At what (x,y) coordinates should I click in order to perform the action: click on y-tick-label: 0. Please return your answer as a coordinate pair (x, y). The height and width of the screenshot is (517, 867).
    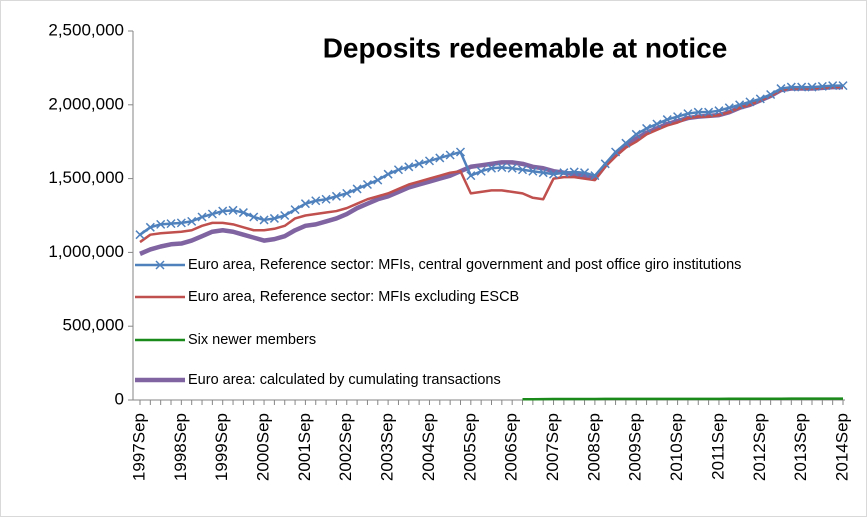
    Looking at the image, I should click on (119, 398).